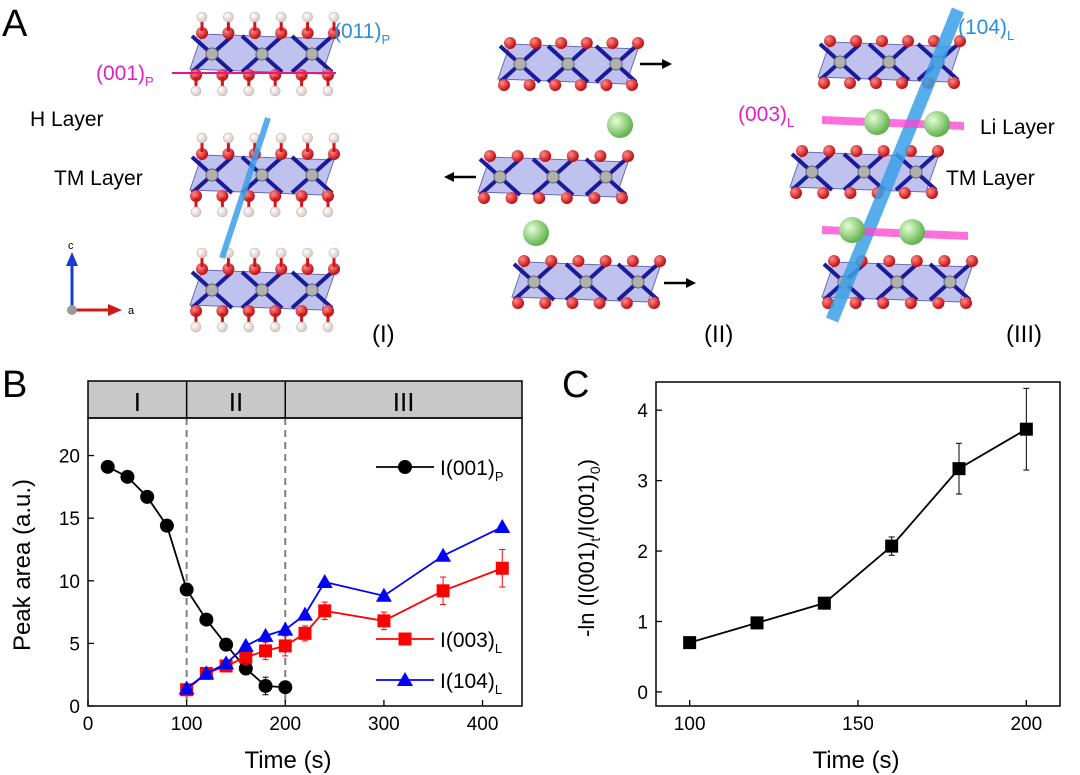 This screenshot has height=775, width=1080. What do you see at coordinates (894, 177) in the screenshot?
I see `lithium-ions-iii` at bounding box center [894, 177].